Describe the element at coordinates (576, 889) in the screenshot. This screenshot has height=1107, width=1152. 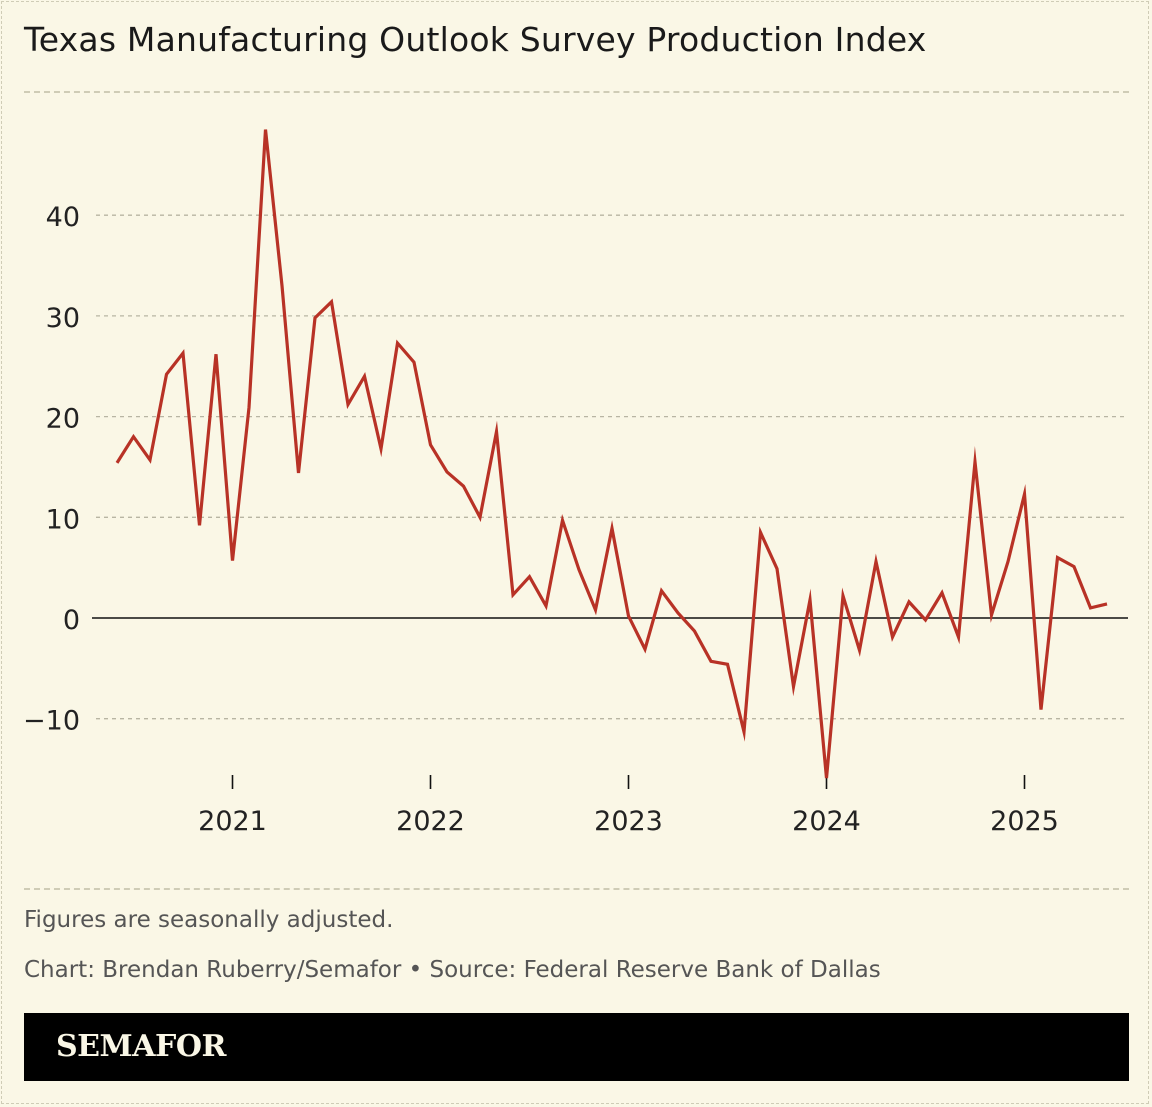
I see `footer-divider` at that location.